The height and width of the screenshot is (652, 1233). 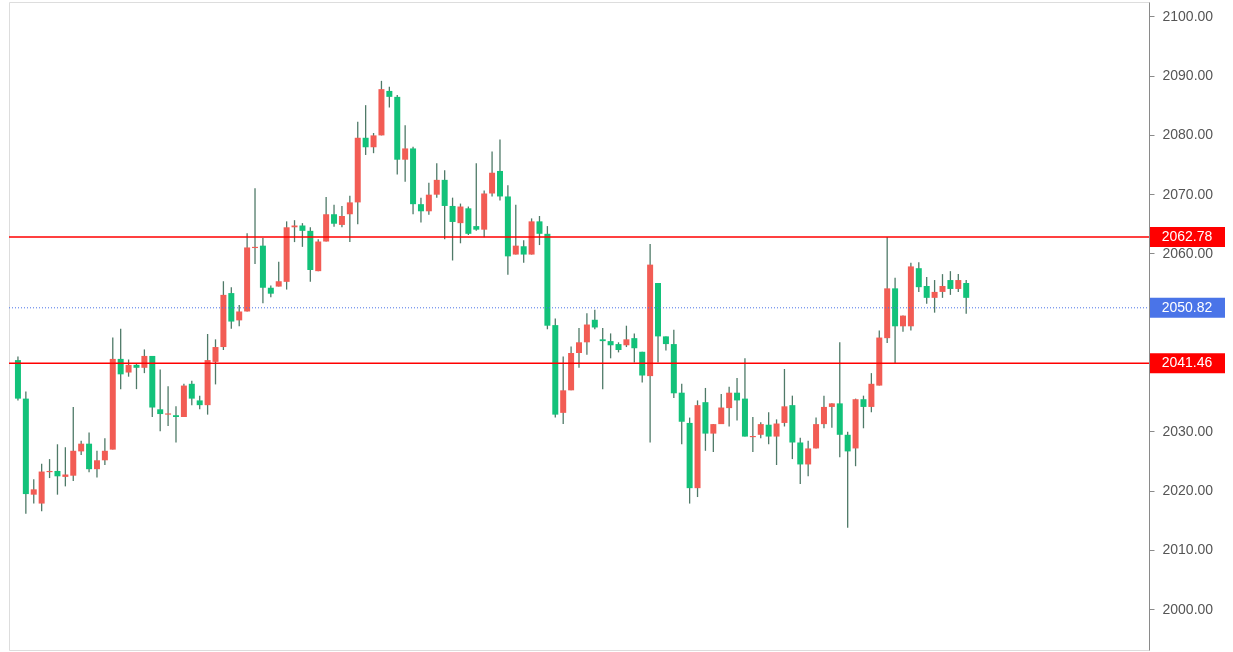 I want to click on y-tick-label: 2080.00, so click(x=1188, y=134).